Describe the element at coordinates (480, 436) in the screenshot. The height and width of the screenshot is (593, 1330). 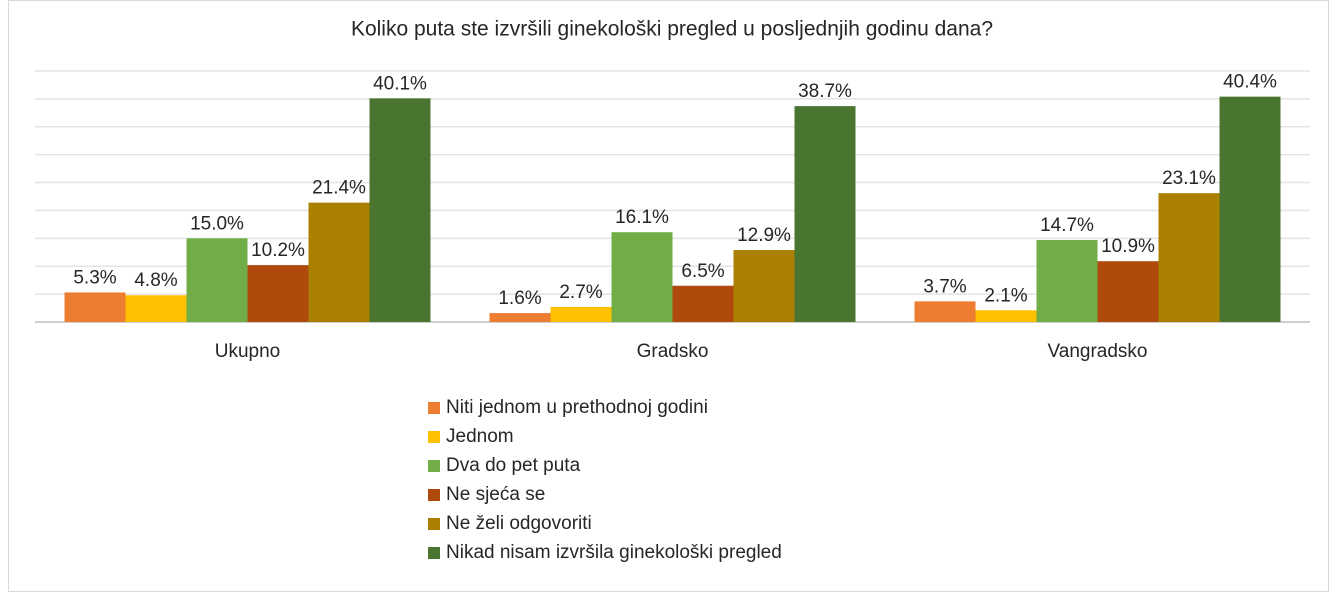
I see `legend-label: Jednom` at that location.